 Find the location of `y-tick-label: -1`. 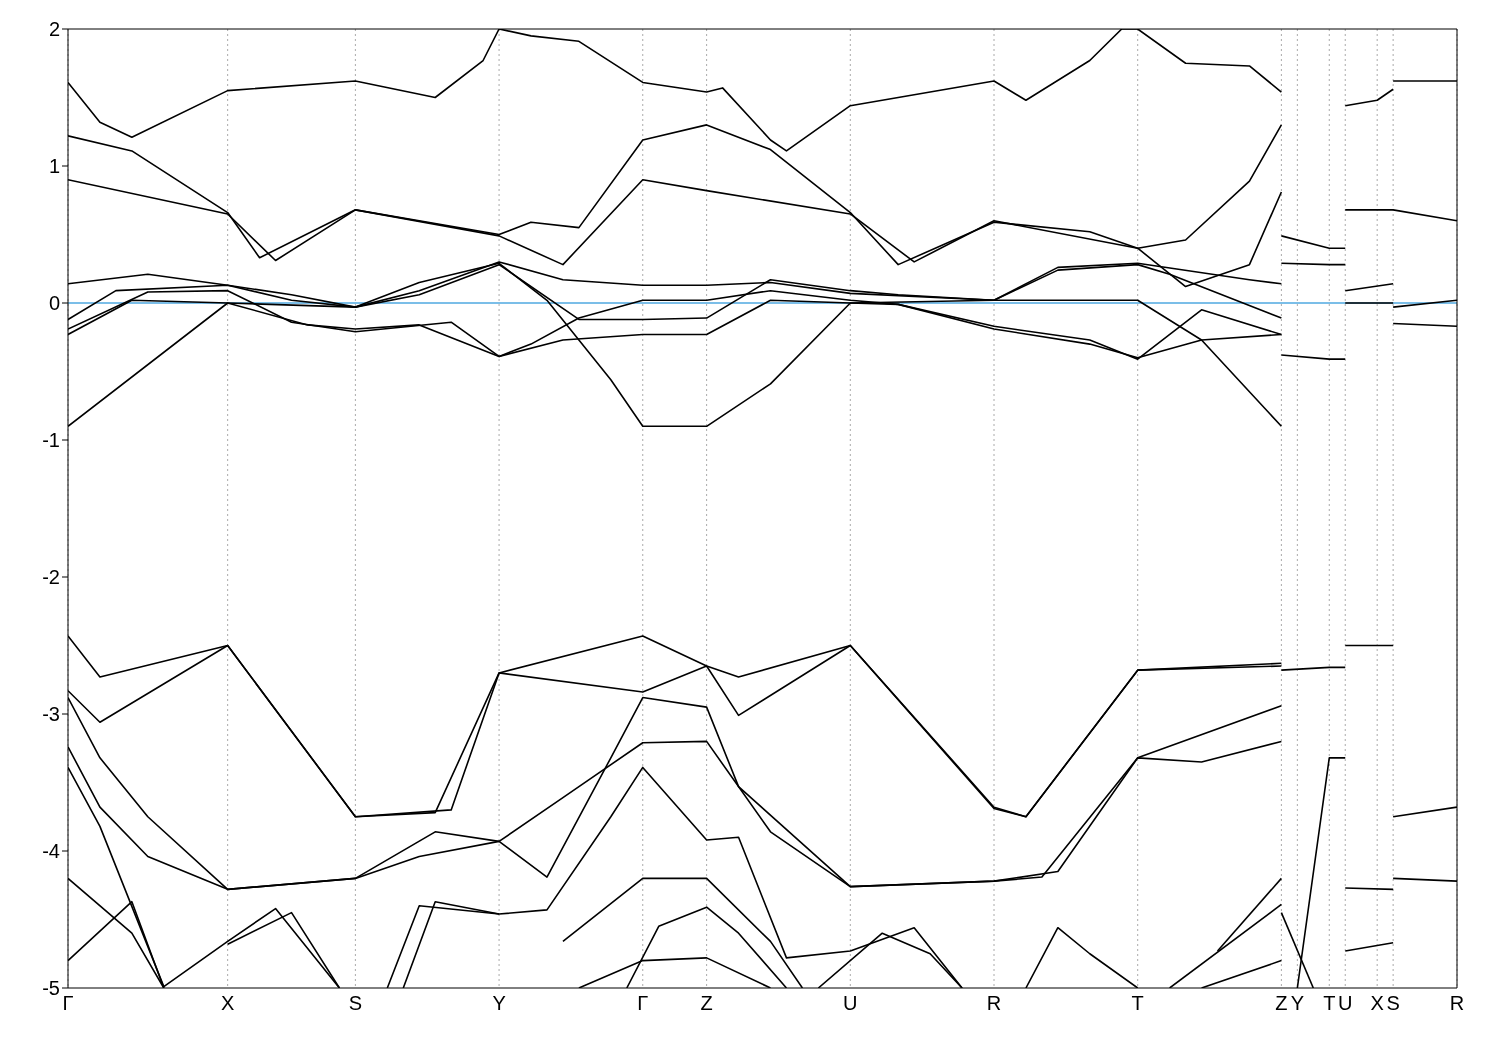

y-tick-label: -1 is located at coordinates (51, 440).